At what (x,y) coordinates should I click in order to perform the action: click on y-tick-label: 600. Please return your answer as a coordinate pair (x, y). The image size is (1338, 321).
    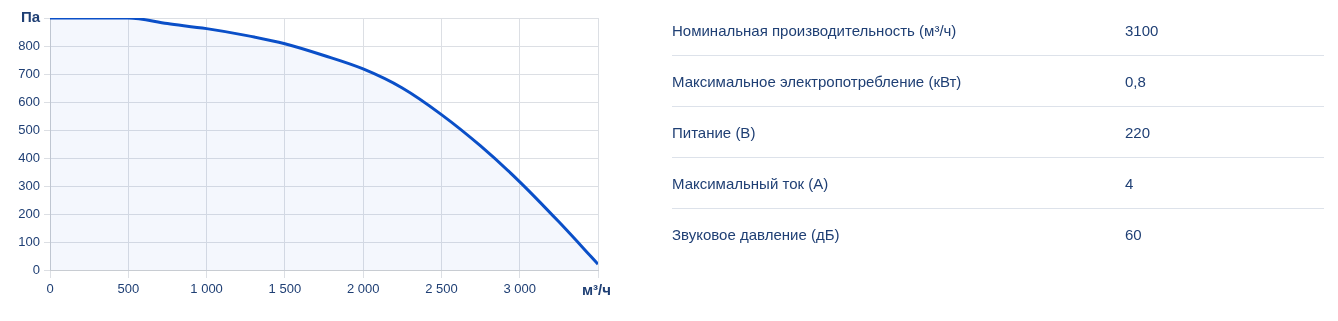
    Looking at the image, I should click on (29, 101).